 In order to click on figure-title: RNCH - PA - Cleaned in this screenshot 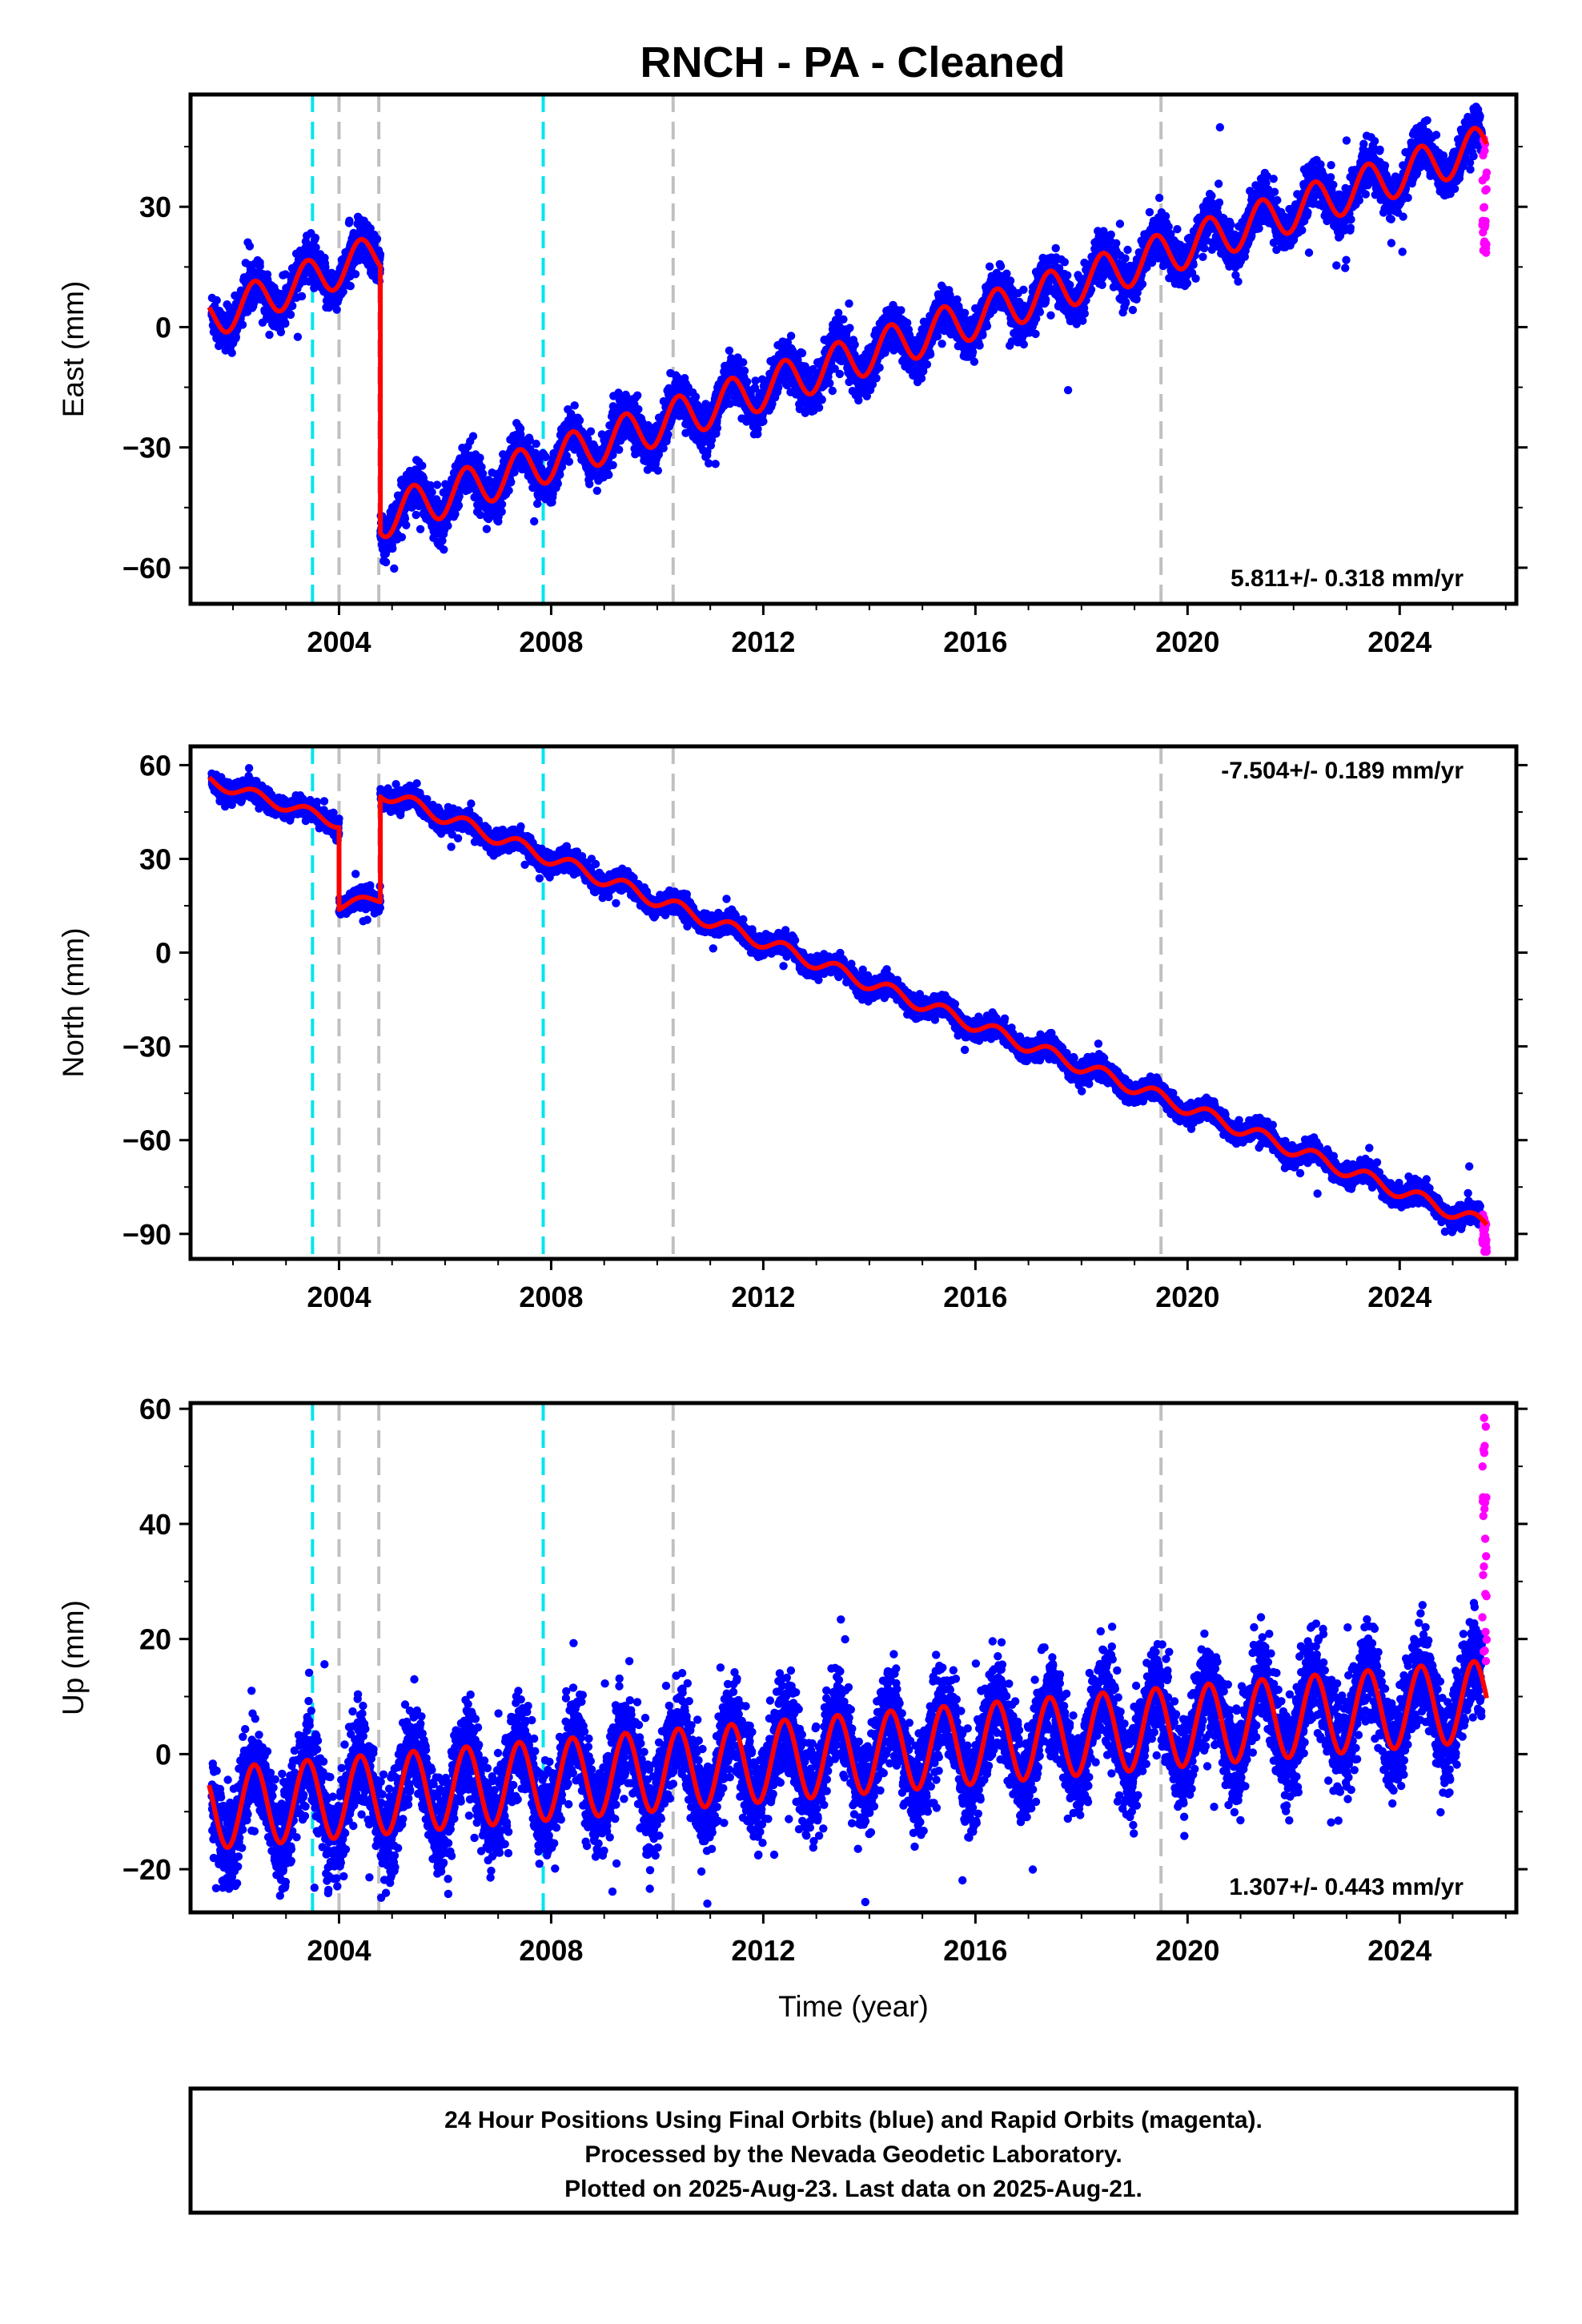, I will do `click(852, 62)`.